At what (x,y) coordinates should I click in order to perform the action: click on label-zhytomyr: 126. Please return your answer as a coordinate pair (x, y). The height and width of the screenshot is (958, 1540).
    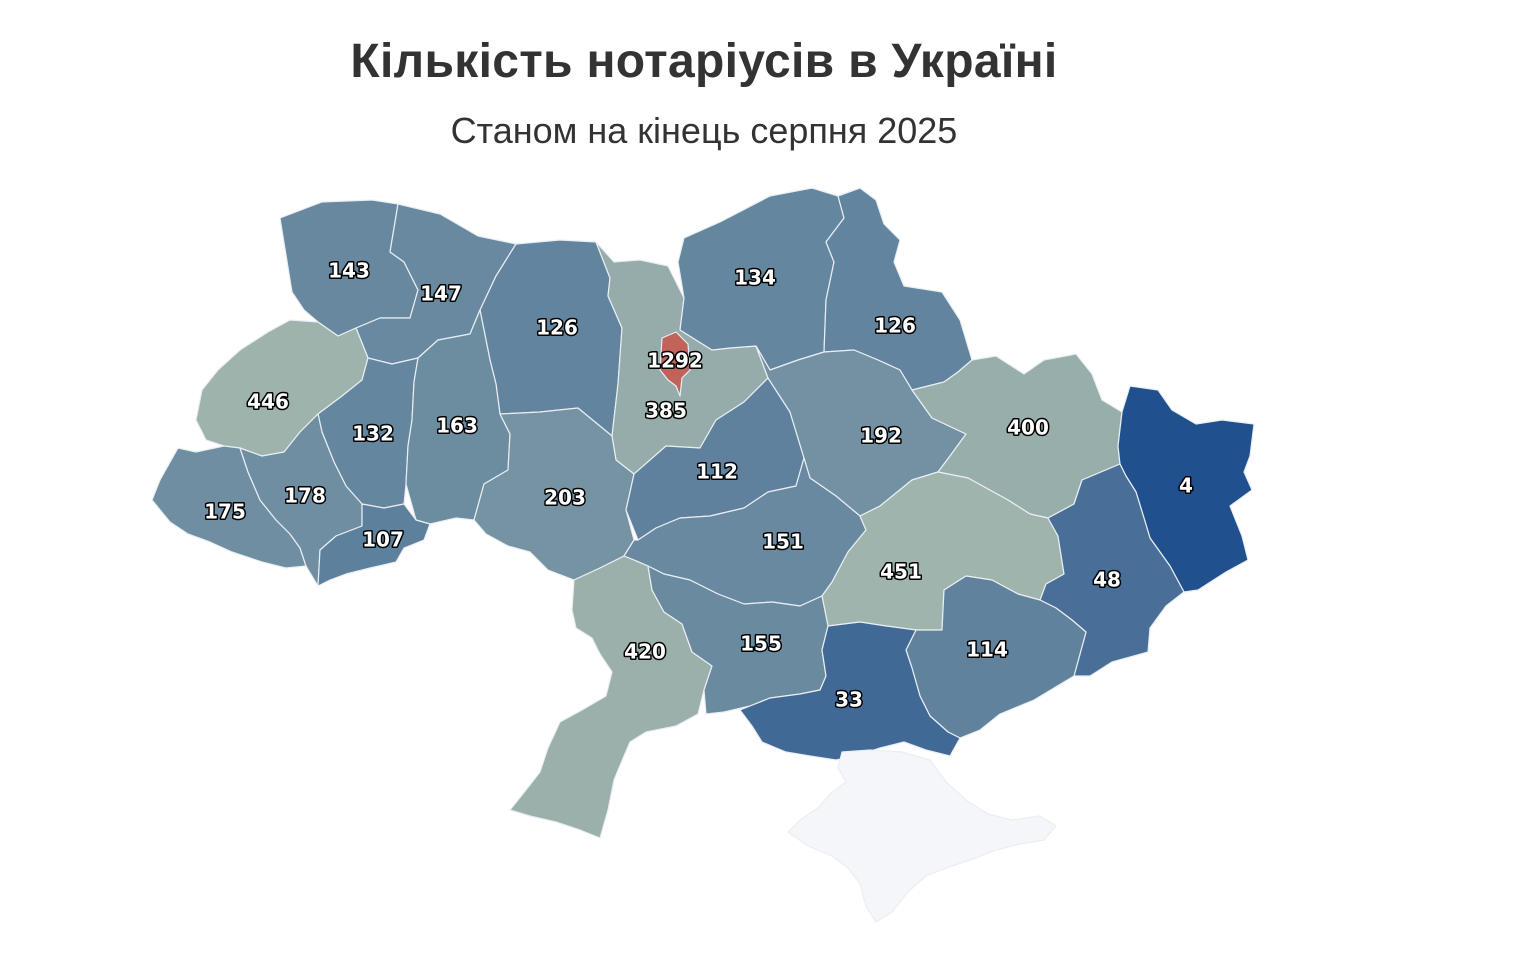
    Looking at the image, I should click on (557, 328).